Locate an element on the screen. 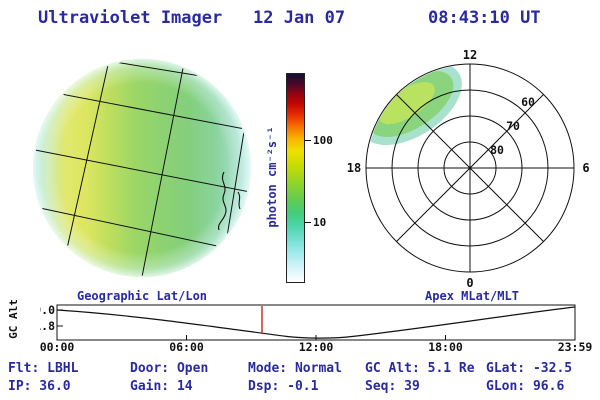 Image resolution: width=600 pixels, height=400 pixels. mlt-label-18: 18 is located at coordinates (354, 168).